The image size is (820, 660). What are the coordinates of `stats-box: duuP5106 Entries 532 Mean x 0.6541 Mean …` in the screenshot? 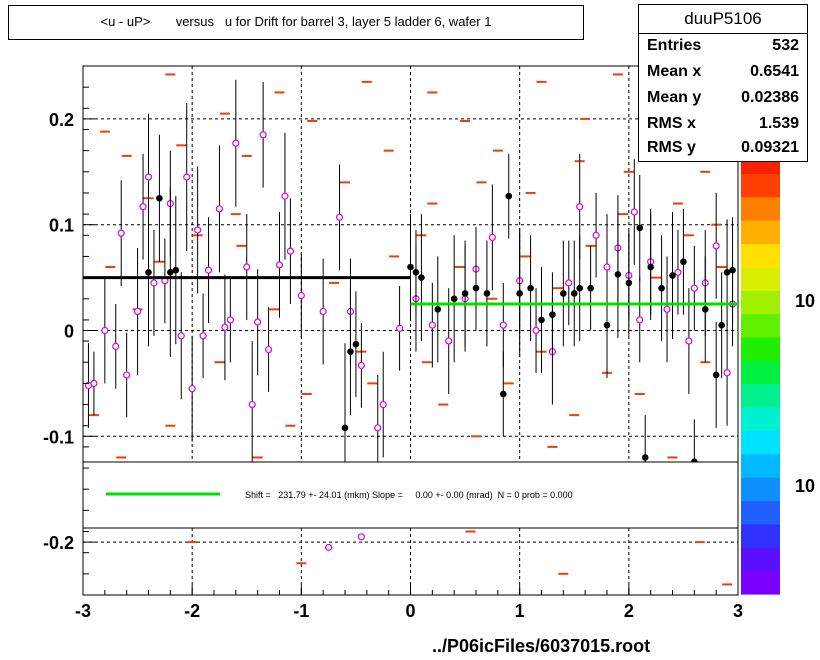 It's located at (723, 83).